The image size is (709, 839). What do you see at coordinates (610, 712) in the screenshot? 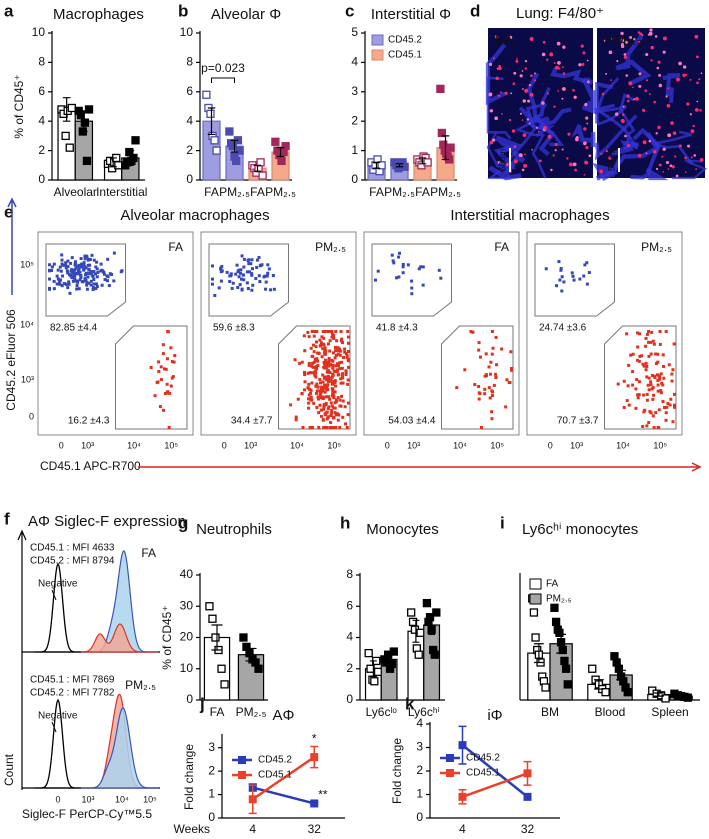
I see `x-tick-label: Blood` at bounding box center [610, 712].